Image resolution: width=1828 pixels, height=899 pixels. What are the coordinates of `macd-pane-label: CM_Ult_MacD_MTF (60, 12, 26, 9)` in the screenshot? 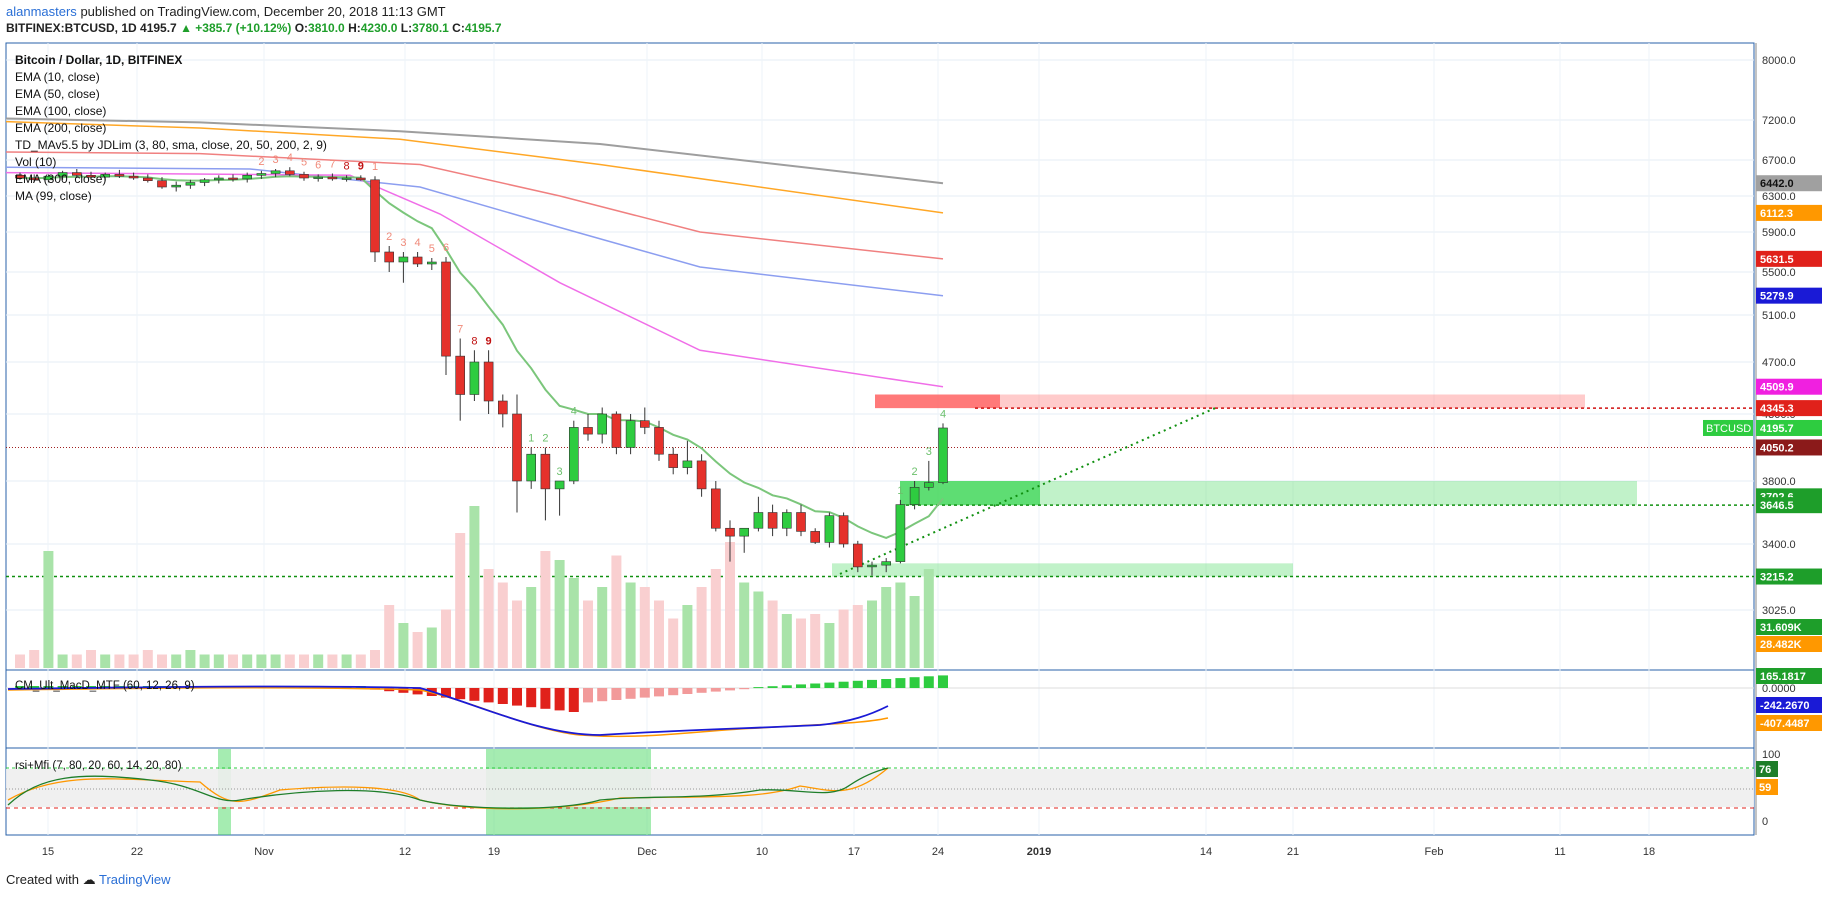 It's located at (105, 686).